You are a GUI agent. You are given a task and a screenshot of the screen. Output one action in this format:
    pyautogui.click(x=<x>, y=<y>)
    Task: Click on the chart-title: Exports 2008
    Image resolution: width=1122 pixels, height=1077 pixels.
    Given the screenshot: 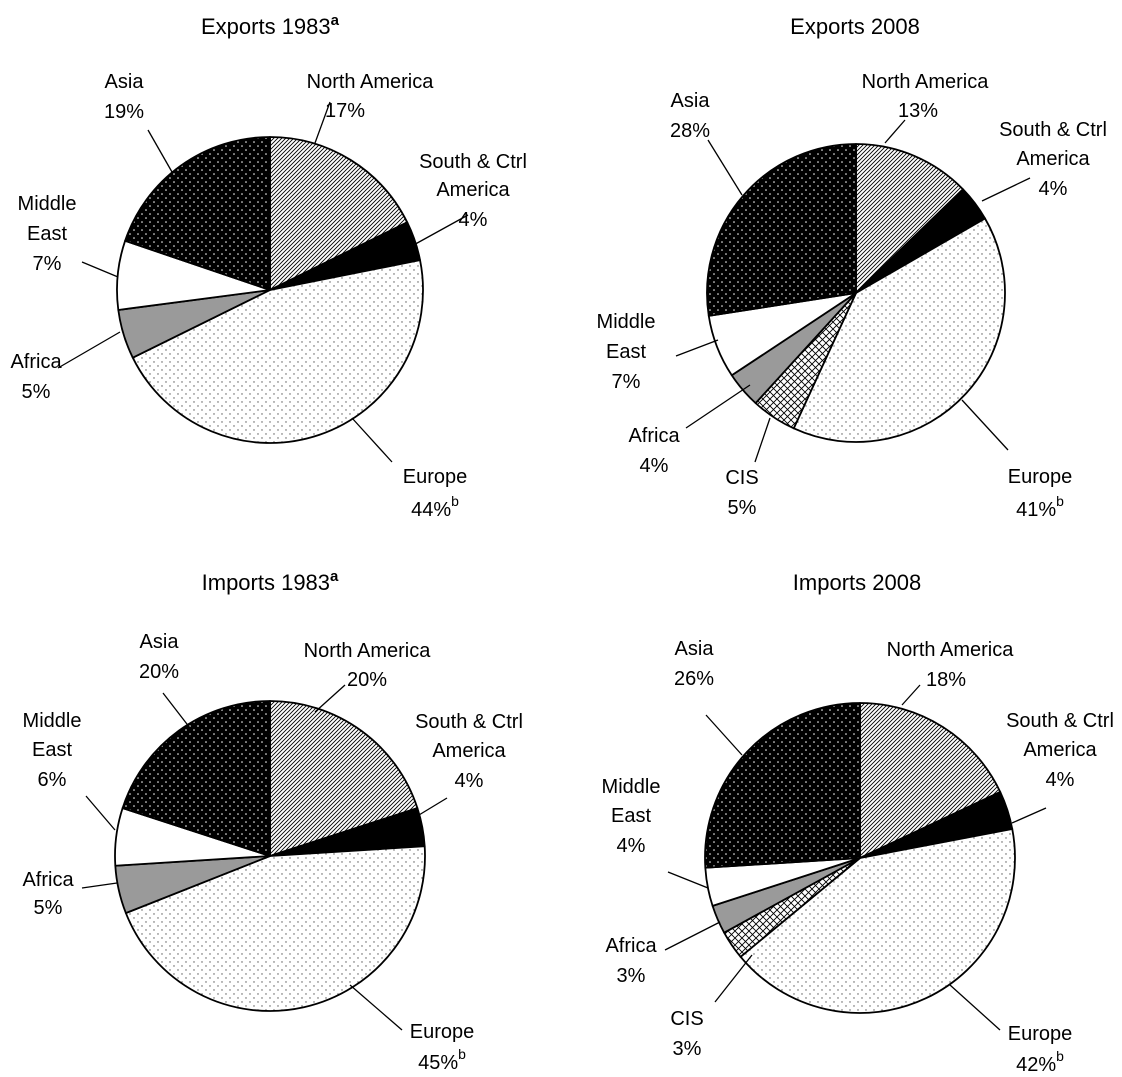 What is the action you would take?
    pyautogui.click(x=855, y=26)
    